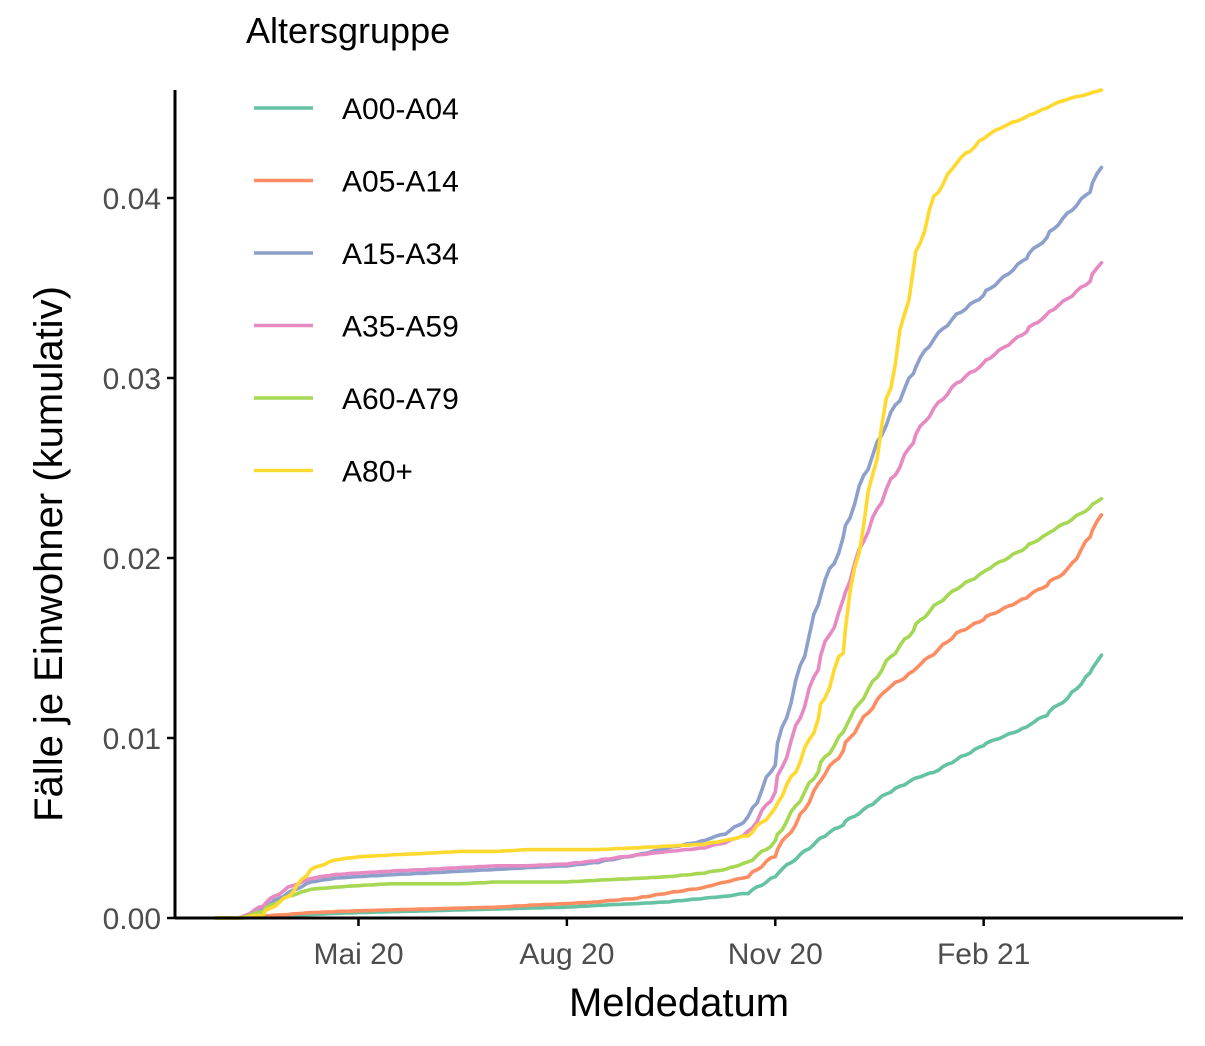 The height and width of the screenshot is (1046, 1205). What do you see at coordinates (358, 954) in the screenshot?
I see `x-tick-label: Mai 20` at bounding box center [358, 954].